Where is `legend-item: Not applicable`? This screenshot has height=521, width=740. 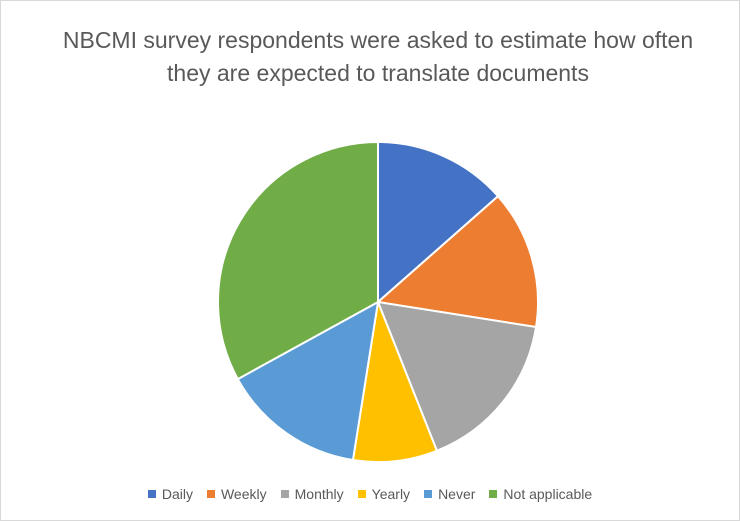 legend-item: Not applicable is located at coordinates (540, 494).